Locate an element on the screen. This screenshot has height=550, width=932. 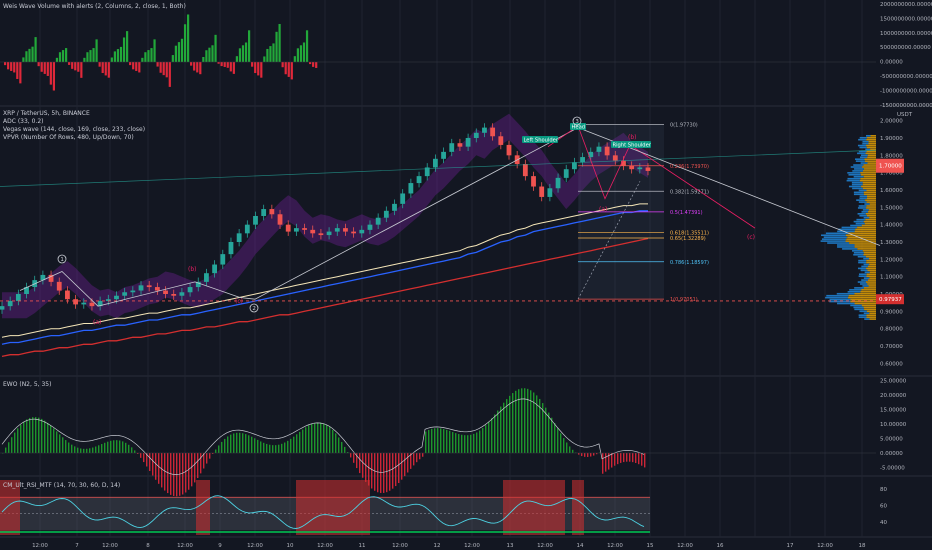
time-axis-tick: 12 is located at coordinates (437, 546).